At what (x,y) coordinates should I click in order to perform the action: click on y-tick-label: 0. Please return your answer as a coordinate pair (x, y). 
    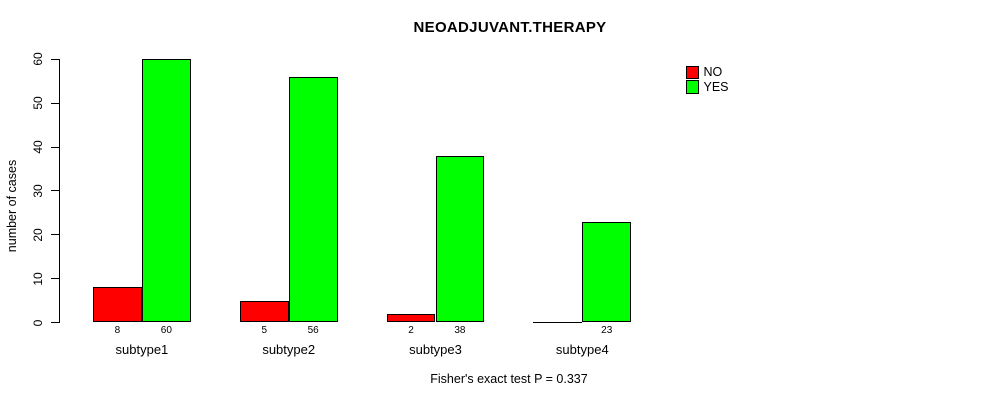
    Looking at the image, I should click on (38, 322).